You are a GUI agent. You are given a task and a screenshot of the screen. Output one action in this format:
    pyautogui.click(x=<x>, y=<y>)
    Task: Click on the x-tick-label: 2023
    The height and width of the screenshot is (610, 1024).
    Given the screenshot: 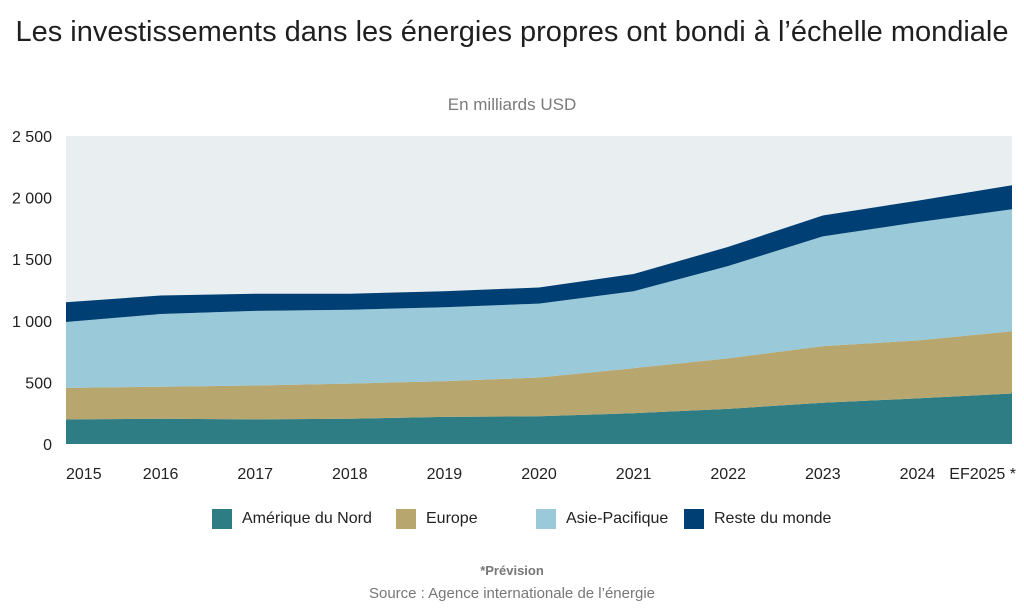 What is the action you would take?
    pyautogui.click(x=823, y=474)
    